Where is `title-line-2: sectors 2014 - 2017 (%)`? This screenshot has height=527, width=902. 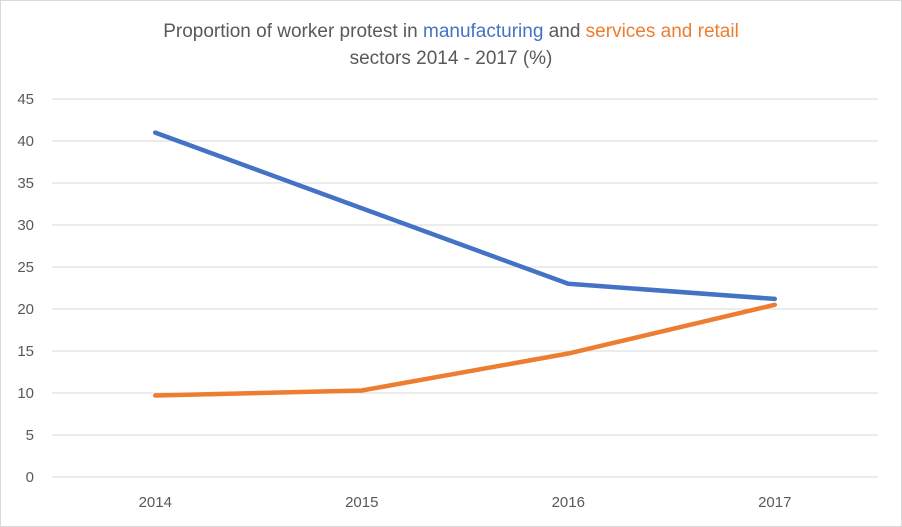
title-line-2: sectors 2014 - 2017 (%) is located at coordinates (451, 58).